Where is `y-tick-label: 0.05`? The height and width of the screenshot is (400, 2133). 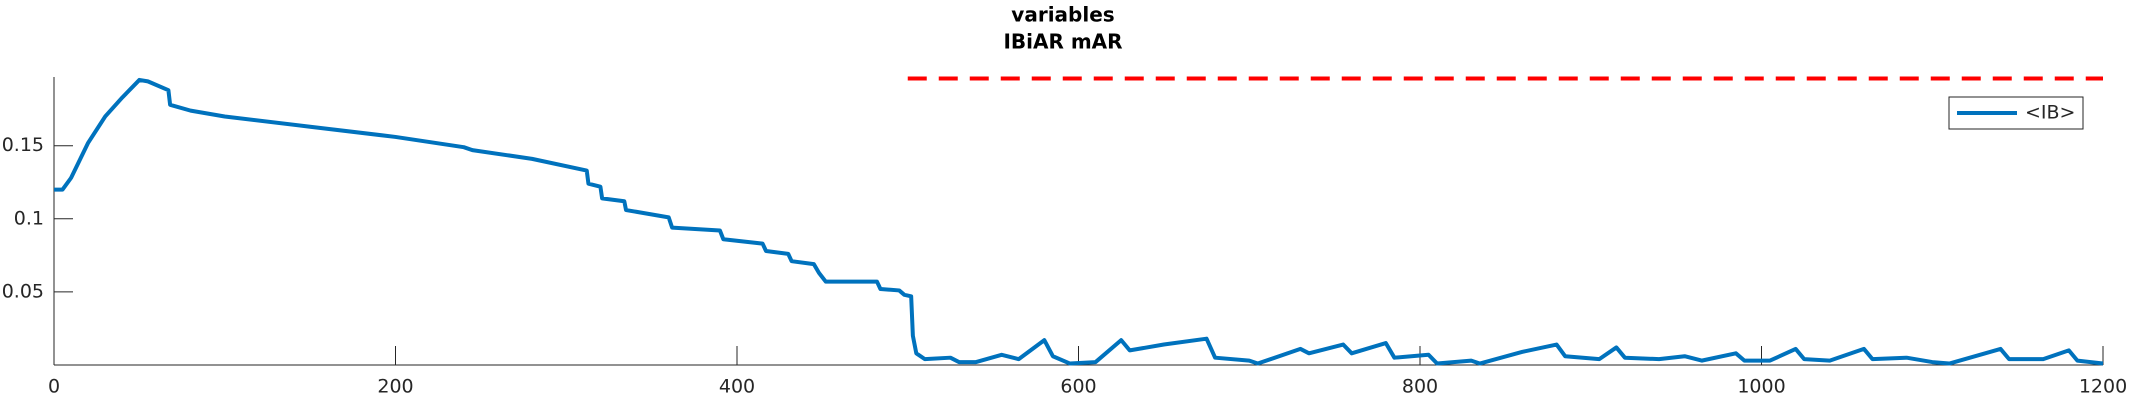 y-tick-label: 0.05 is located at coordinates (23, 291).